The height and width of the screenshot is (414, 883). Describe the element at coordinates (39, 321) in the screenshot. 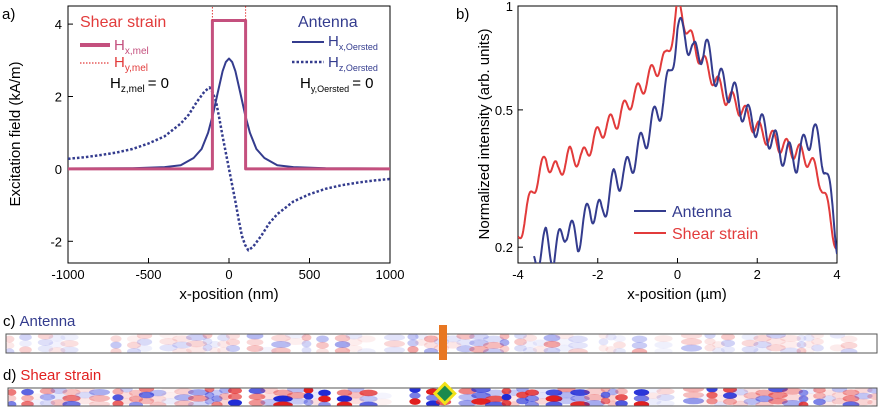

I see `panel-c-title: c) Antenna` at that location.